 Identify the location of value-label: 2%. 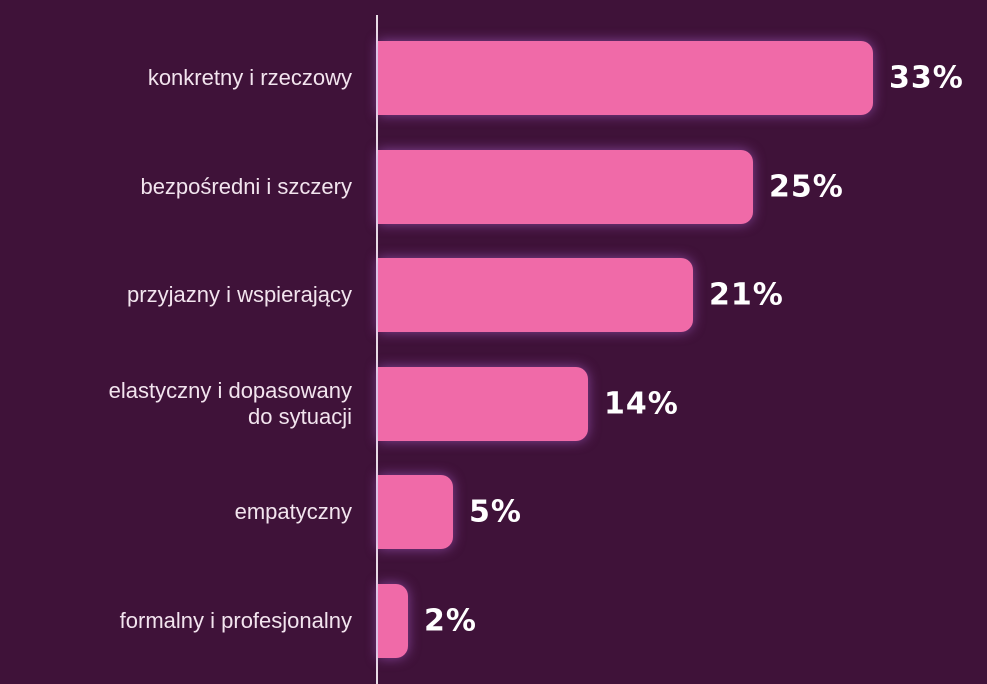
(450, 620).